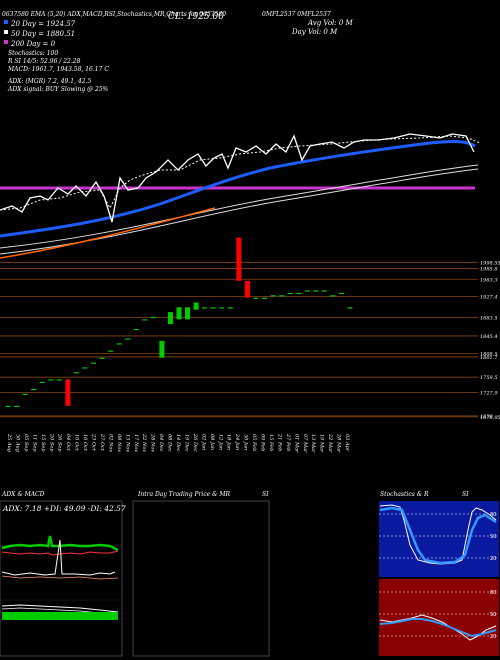  What do you see at coordinates (60, 553) in the screenshot?
I see `adx-minus-di-line` at bounding box center [60, 553].